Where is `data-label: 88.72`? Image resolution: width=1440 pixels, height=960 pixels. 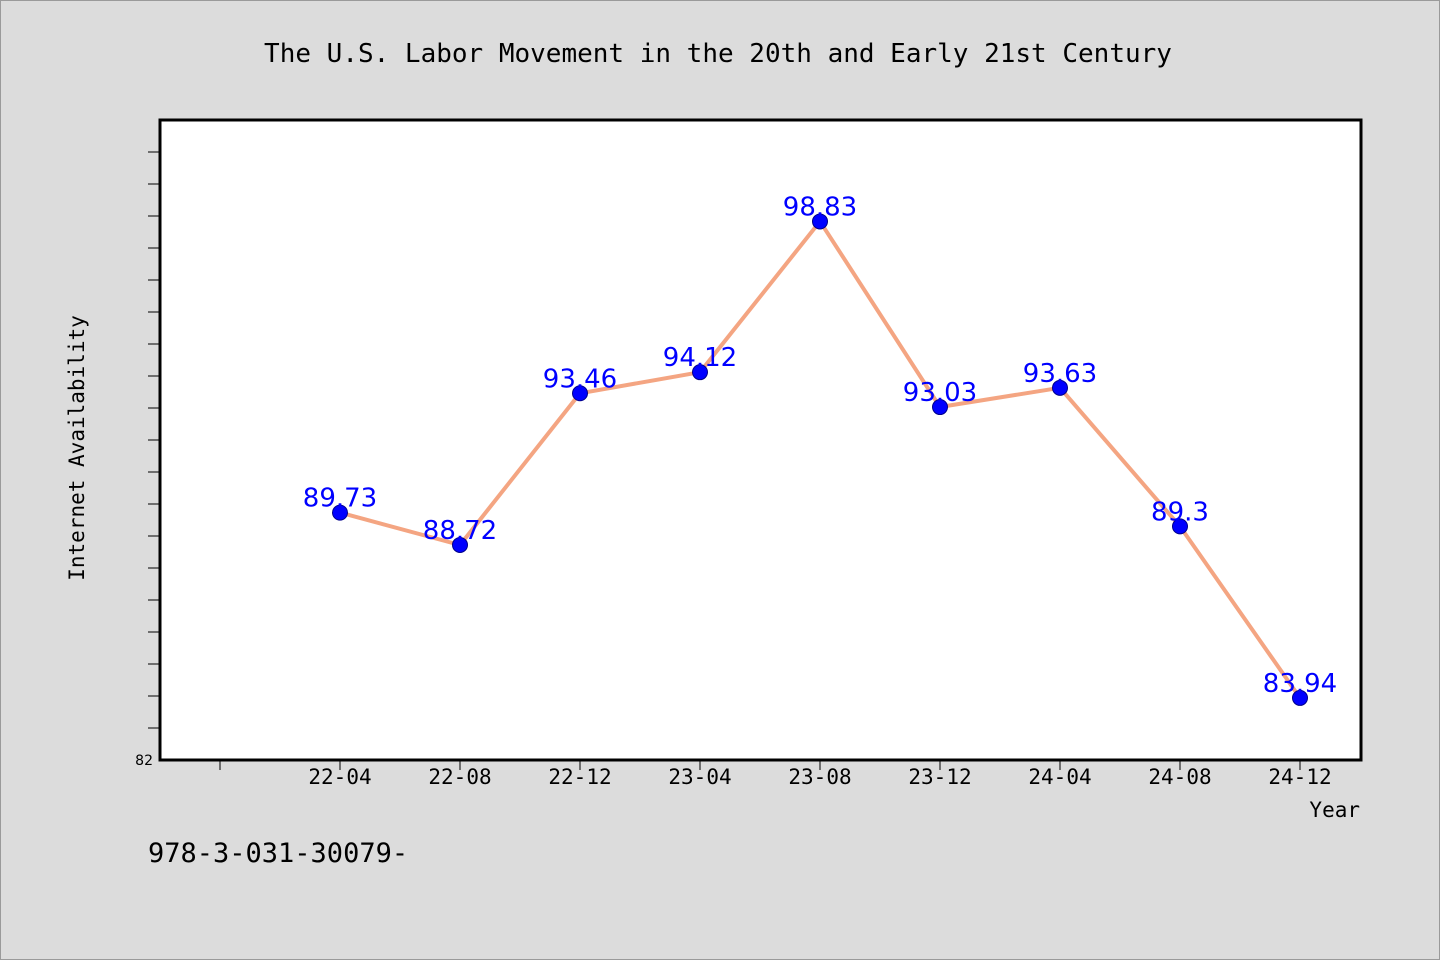 data-label: 88.72 is located at coordinates (460, 531).